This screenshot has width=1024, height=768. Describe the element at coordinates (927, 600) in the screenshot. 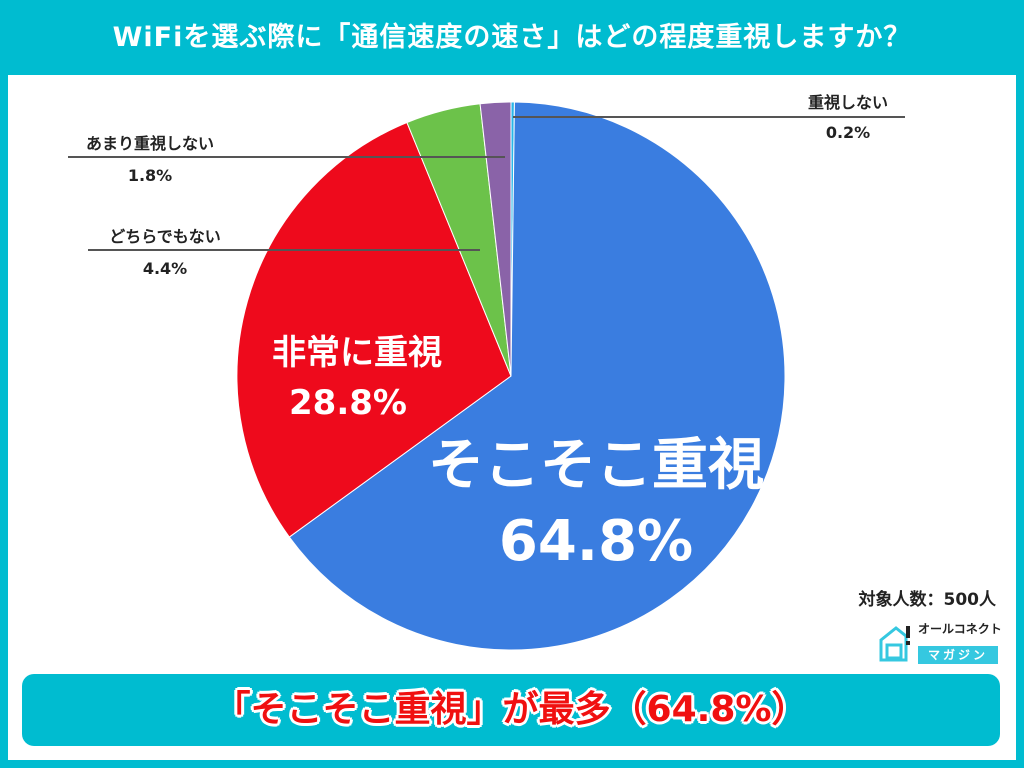

I see `sample-size: 対象人数：500人` at that location.